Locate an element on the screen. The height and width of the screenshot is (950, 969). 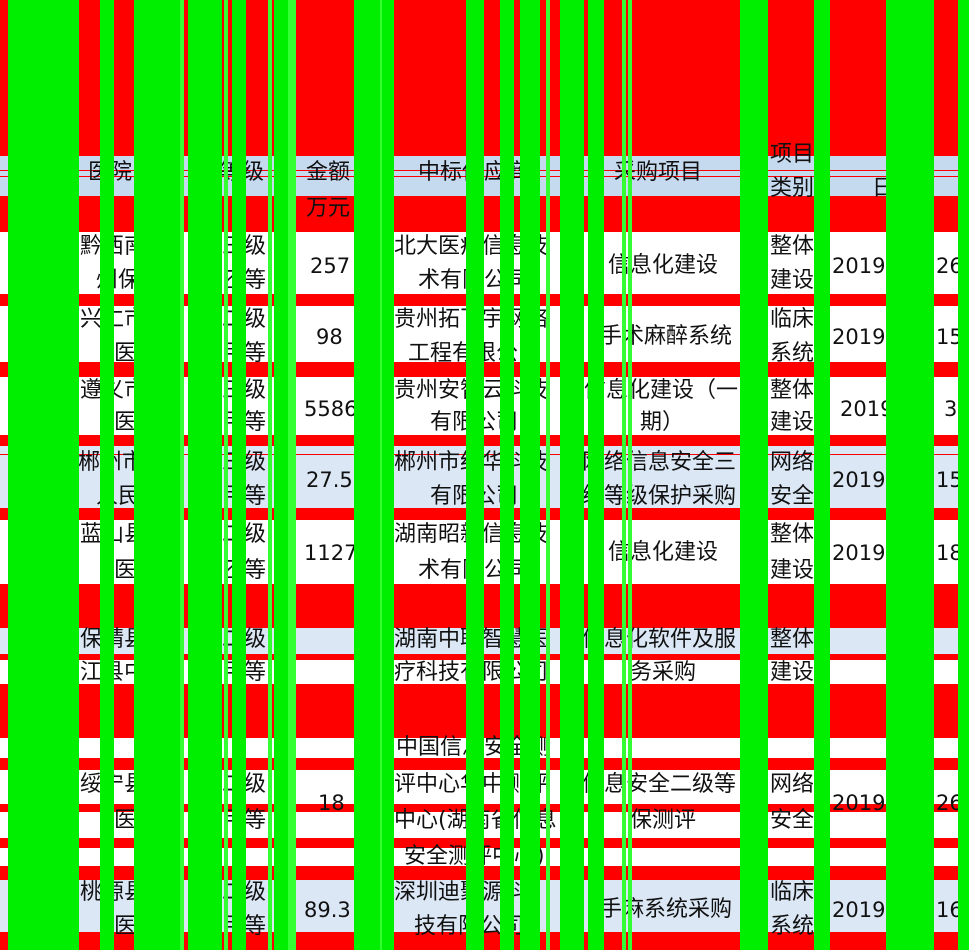
row-1-date: 2019 is located at coordinates (859, 266).